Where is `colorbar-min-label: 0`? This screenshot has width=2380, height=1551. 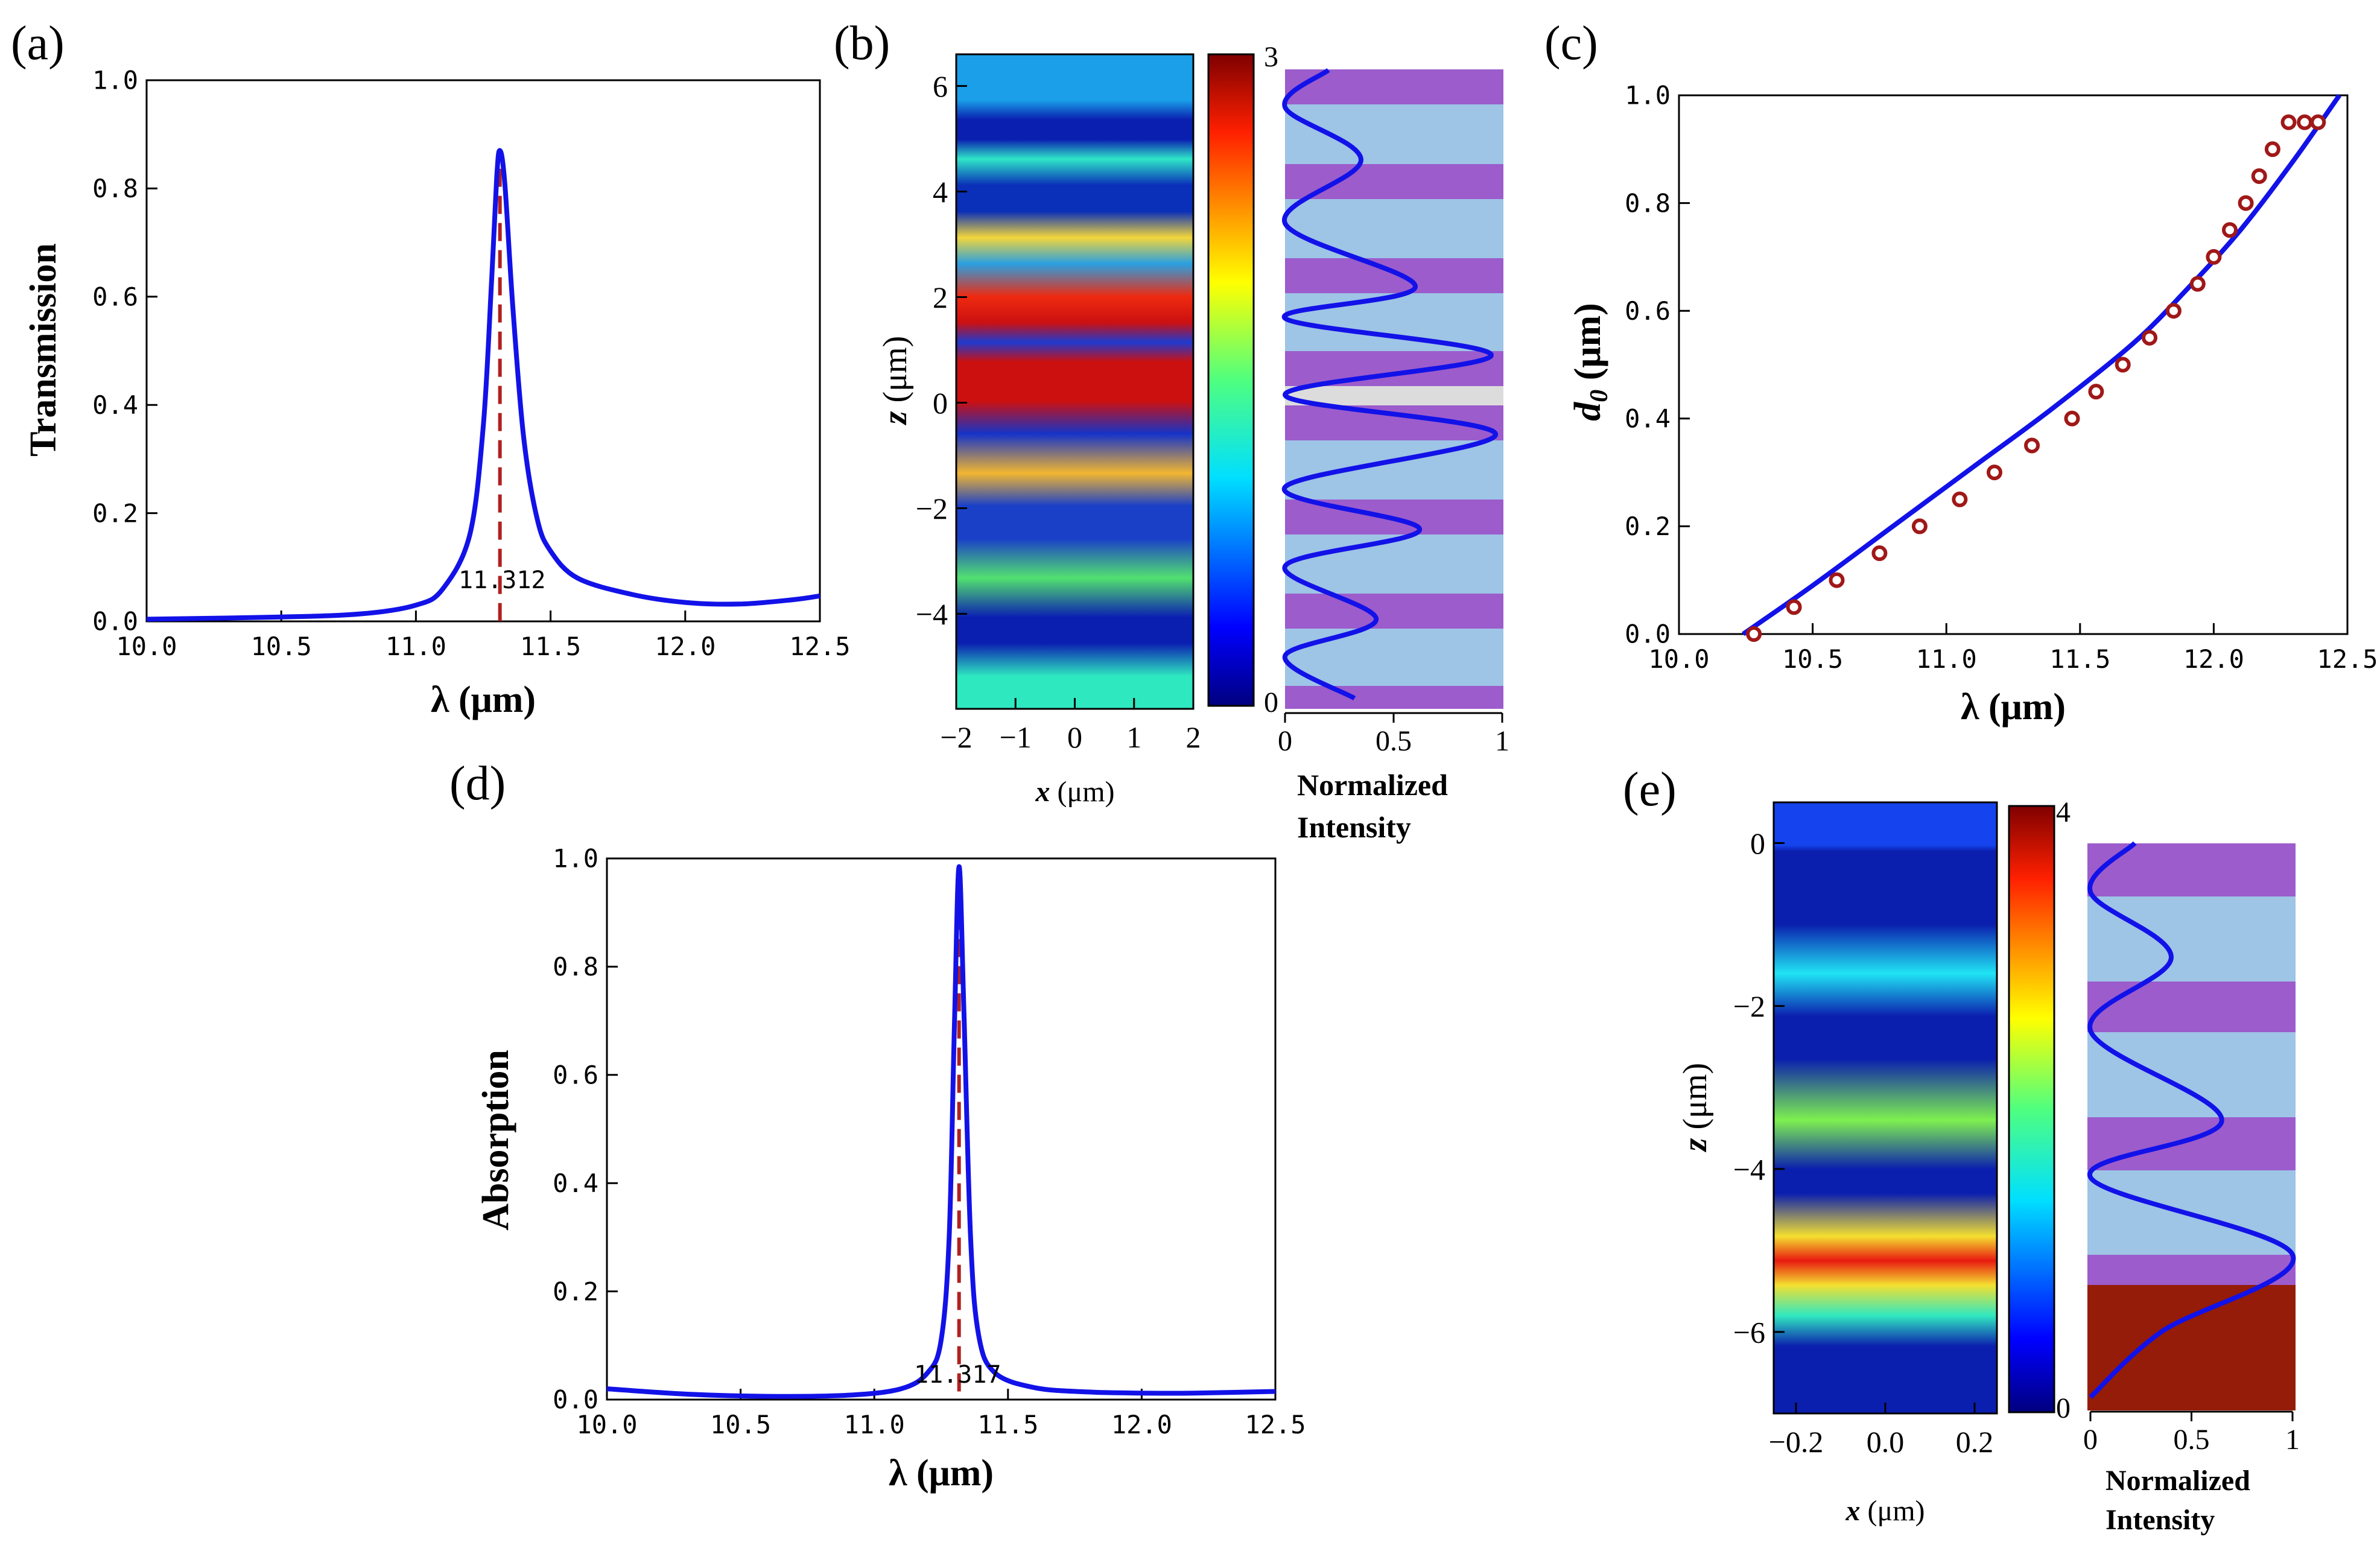 colorbar-min-label: 0 is located at coordinates (2064, 1408).